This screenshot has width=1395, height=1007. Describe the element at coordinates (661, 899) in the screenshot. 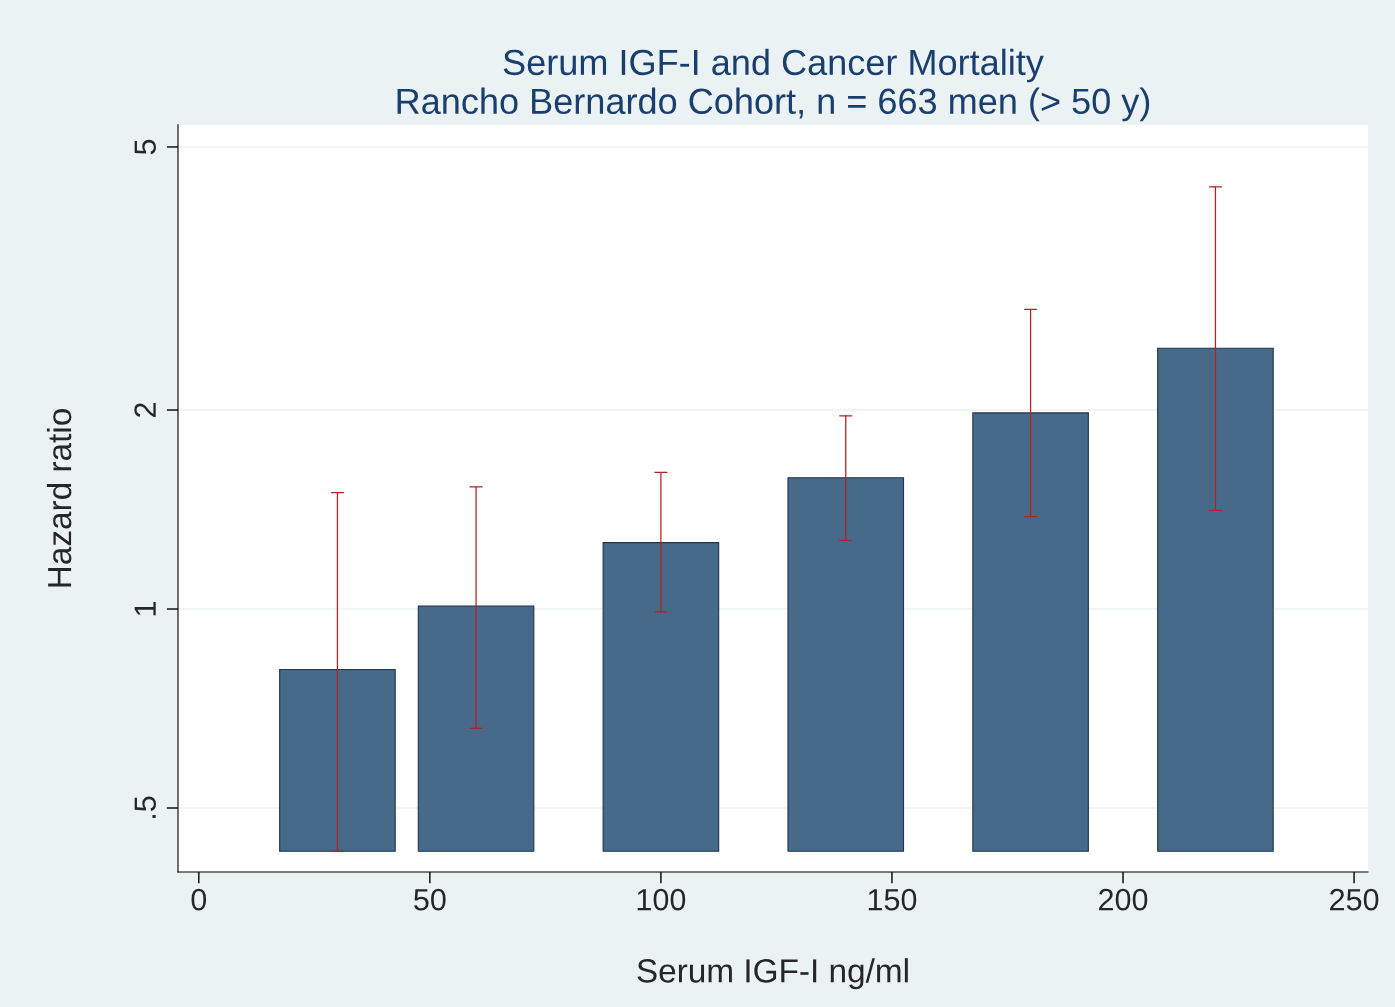

I see `x-tick-label: 100` at that location.